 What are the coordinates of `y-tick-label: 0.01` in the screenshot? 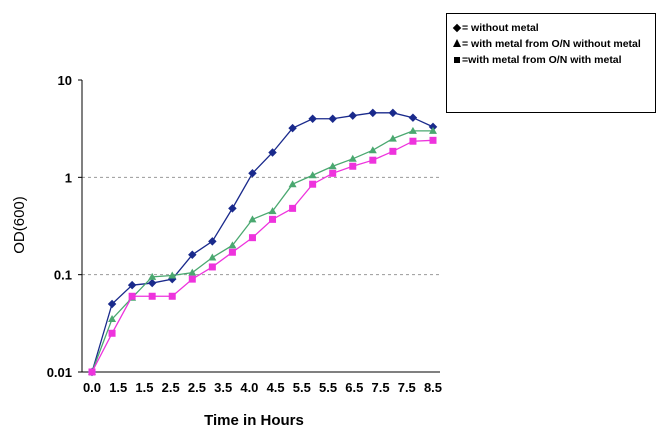 It's located at (59, 372).